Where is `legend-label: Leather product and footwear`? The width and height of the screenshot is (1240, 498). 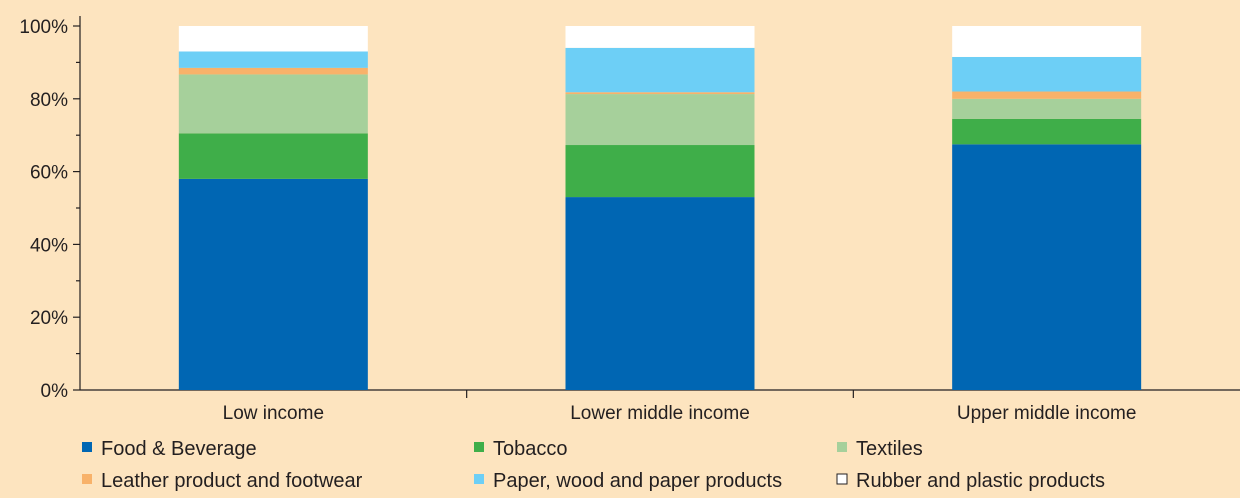 legend-label: Leather product and footwear is located at coordinates (232, 481).